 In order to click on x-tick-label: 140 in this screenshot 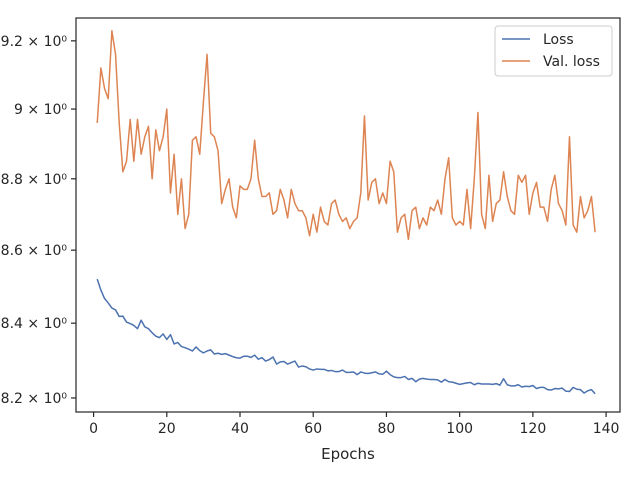, I will do `click(606, 429)`.